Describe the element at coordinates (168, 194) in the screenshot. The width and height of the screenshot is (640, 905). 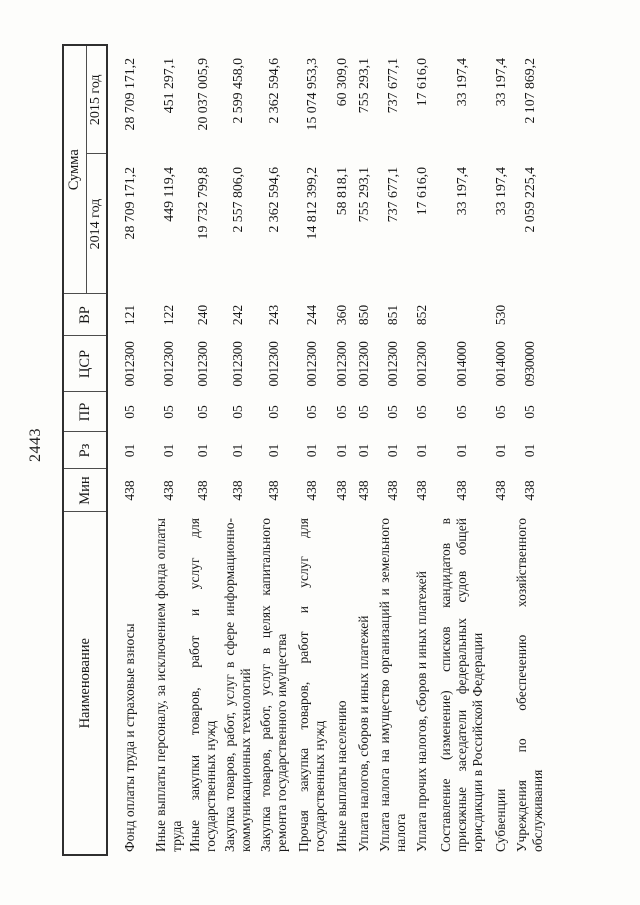
I see `sum-2014-cell: 449 119,4` at that location.